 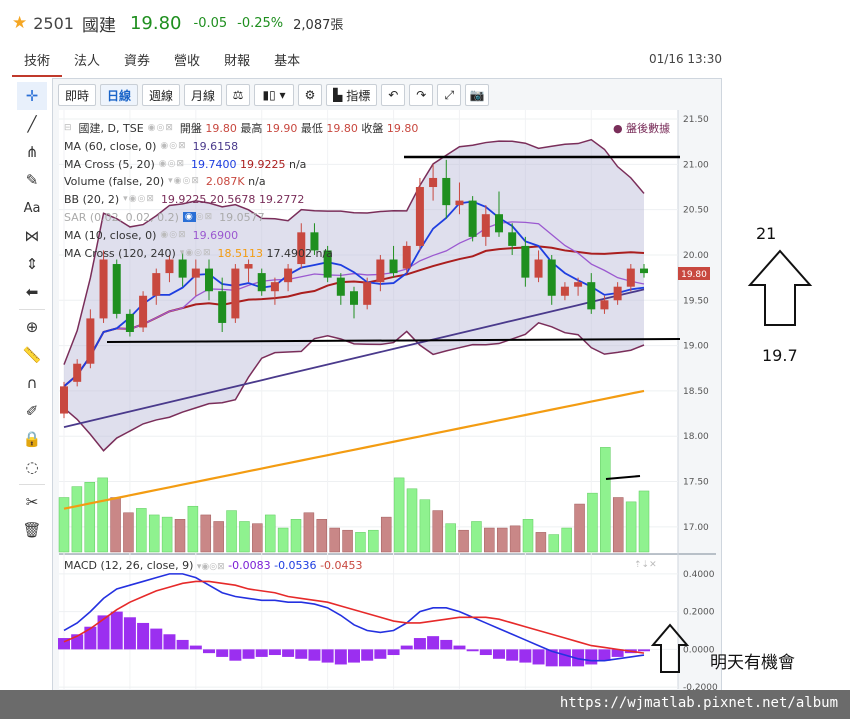 I want to click on macd-value-1: -0.0083, so click(x=249, y=565).